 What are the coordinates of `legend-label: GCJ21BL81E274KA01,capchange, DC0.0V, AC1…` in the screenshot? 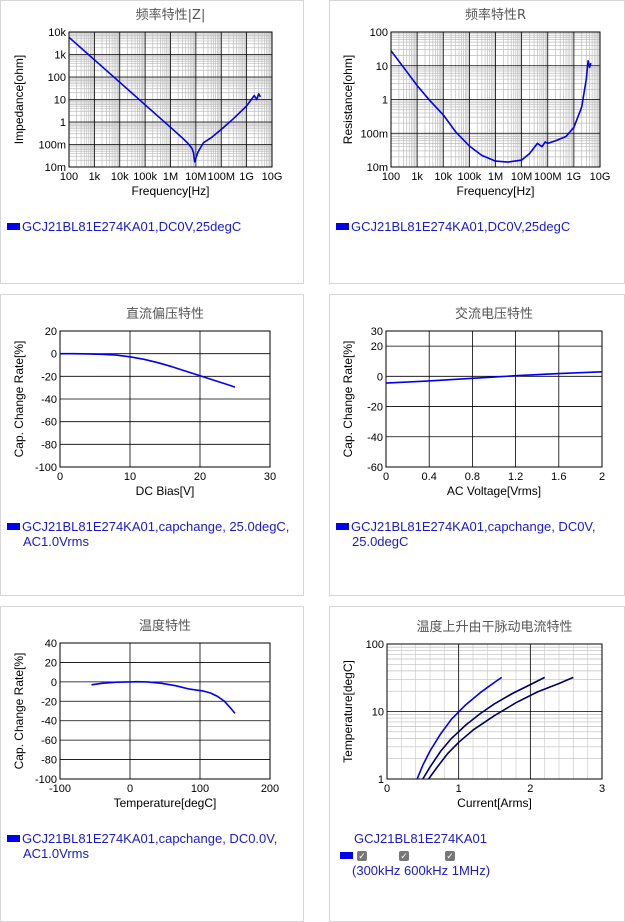 It's located at (150, 846).